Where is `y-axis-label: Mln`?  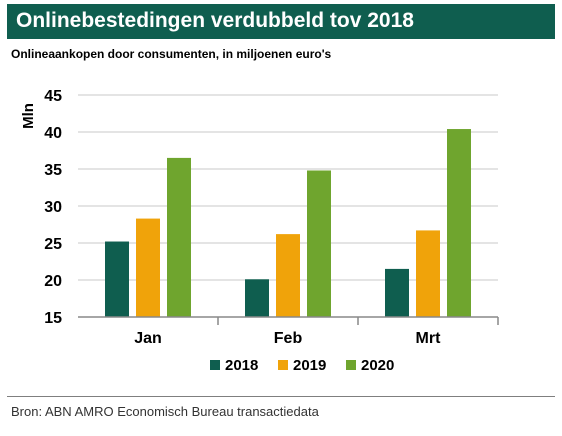 y-axis-label: Mln is located at coordinates (28, 116).